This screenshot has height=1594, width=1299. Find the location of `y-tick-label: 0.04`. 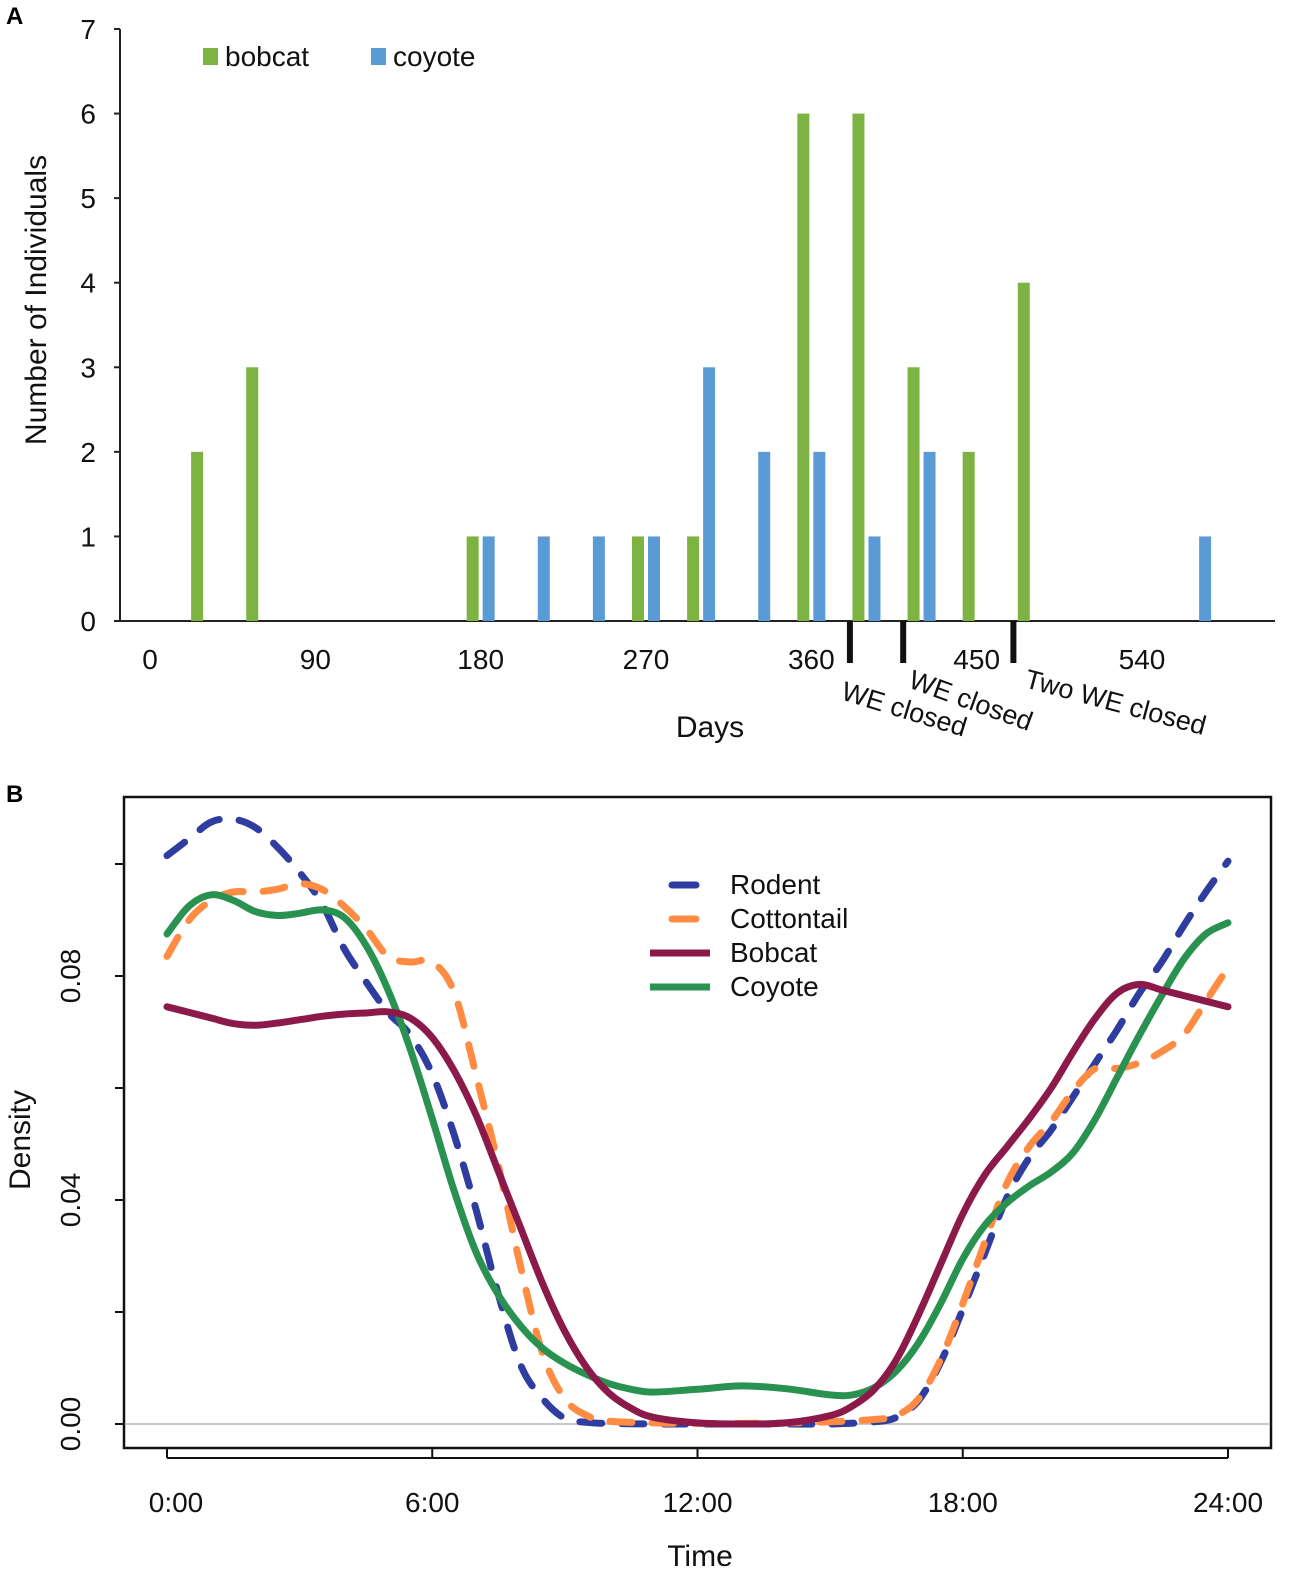

y-tick-label: 0.04 is located at coordinates (70, 1200).